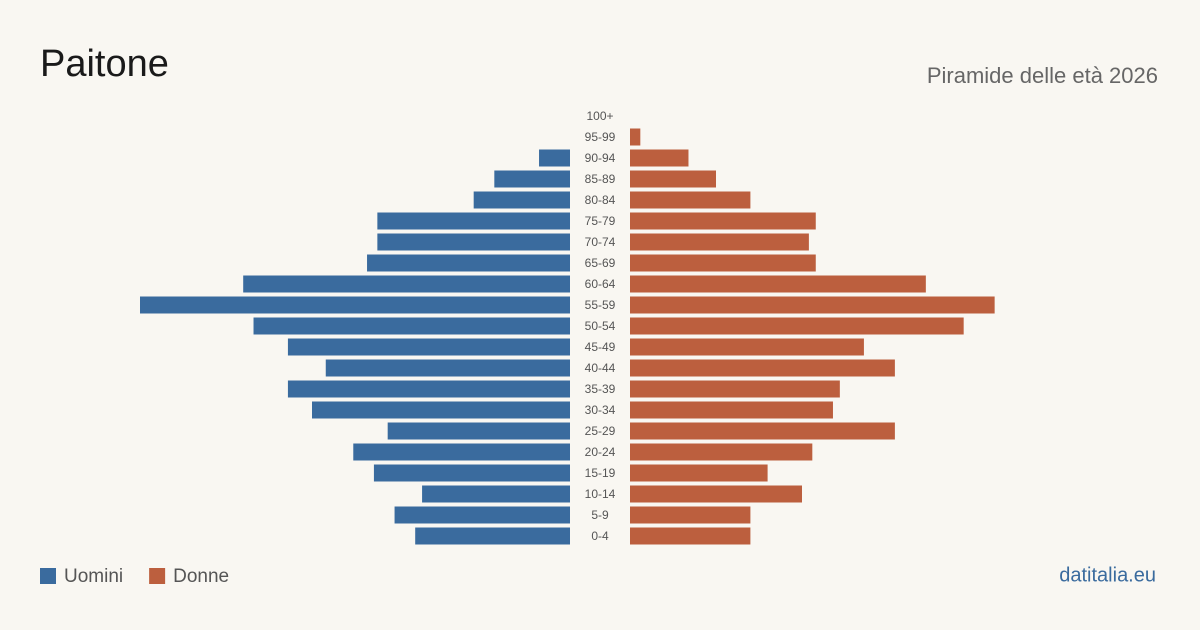 This screenshot has width=1200, height=630. What do you see at coordinates (600, 200) in the screenshot?
I see `age-label: 80-84` at bounding box center [600, 200].